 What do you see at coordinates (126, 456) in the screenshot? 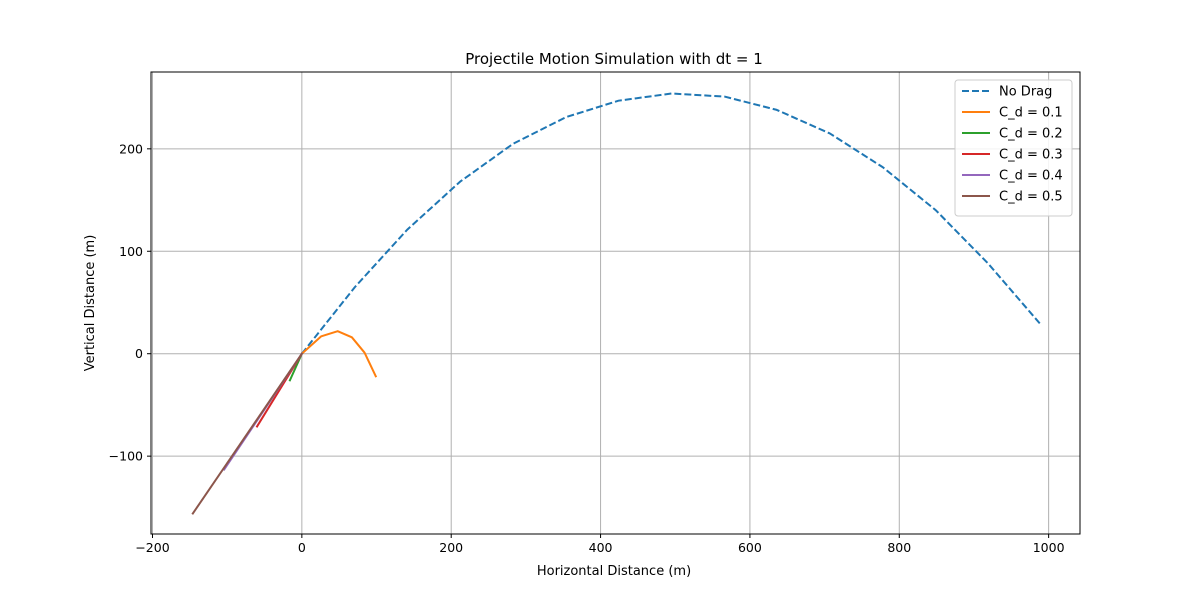
I see `y-tick-label: −100` at bounding box center [126, 456].